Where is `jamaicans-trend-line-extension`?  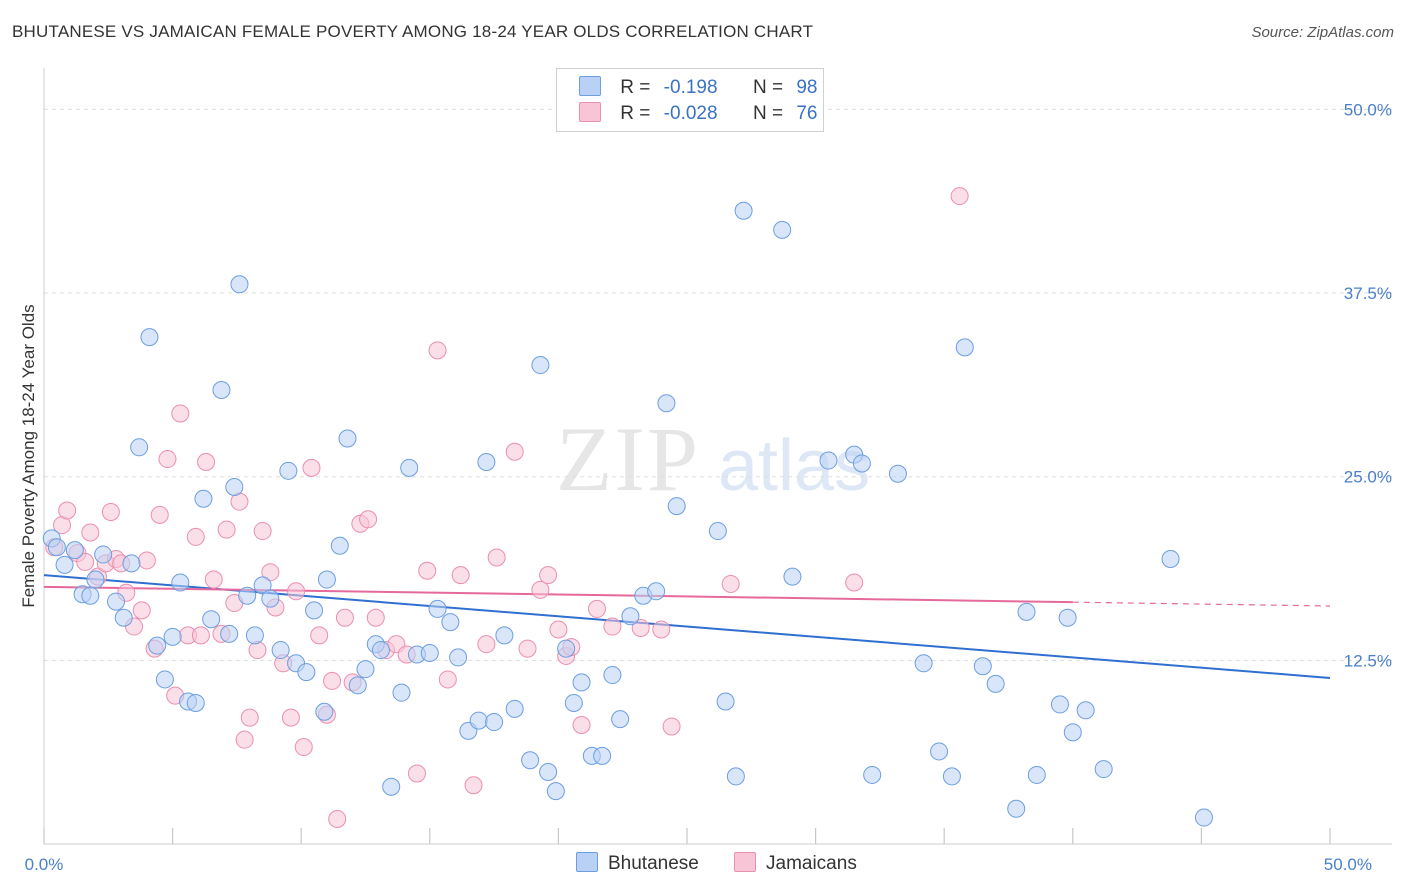 jamaicans-trend-line-extension is located at coordinates (1201, 604).